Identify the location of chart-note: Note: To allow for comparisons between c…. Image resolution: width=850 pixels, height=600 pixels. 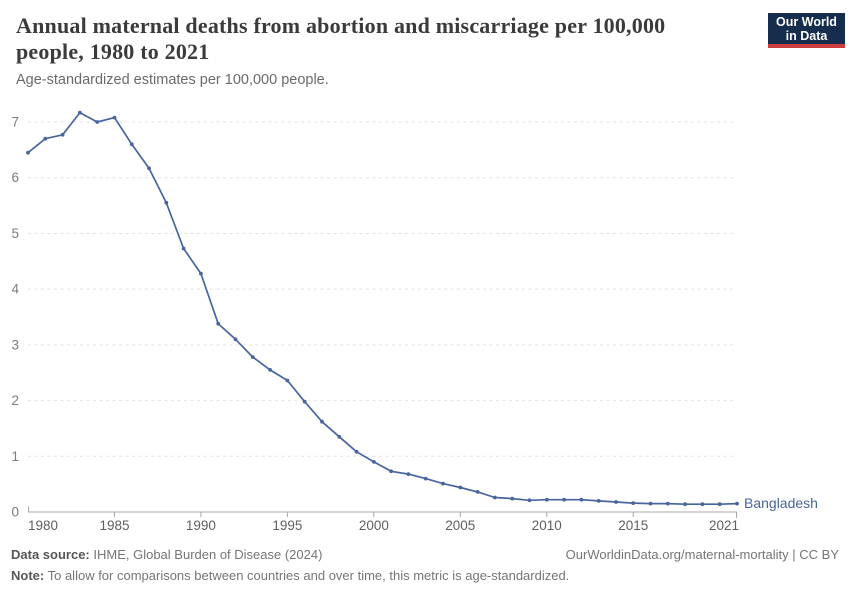
(425, 576).